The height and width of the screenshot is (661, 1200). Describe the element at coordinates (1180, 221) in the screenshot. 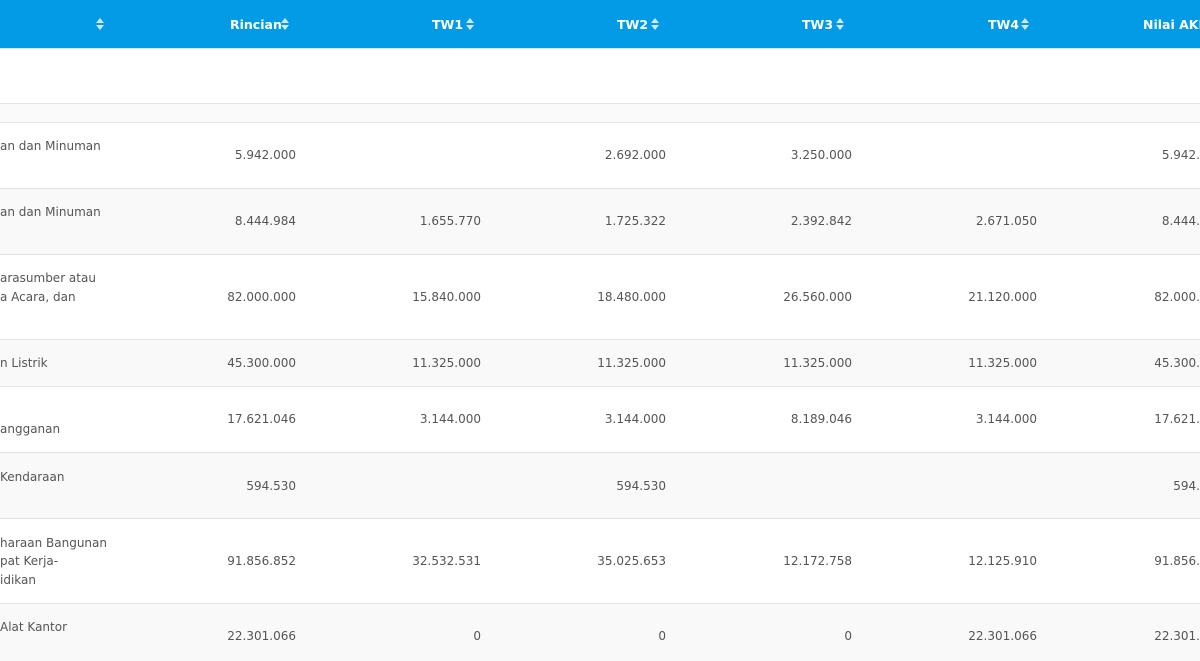

I see `cell-value: 8.444.` at that location.